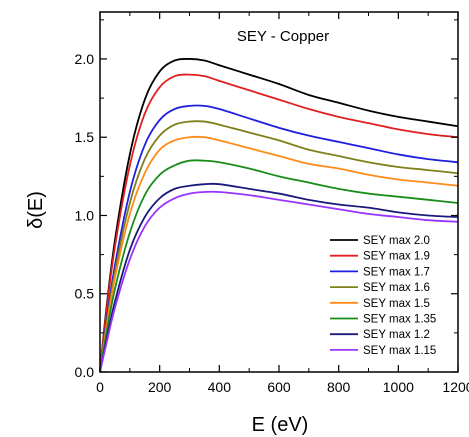  I want to click on x-tick-label: 400, so click(220, 387).